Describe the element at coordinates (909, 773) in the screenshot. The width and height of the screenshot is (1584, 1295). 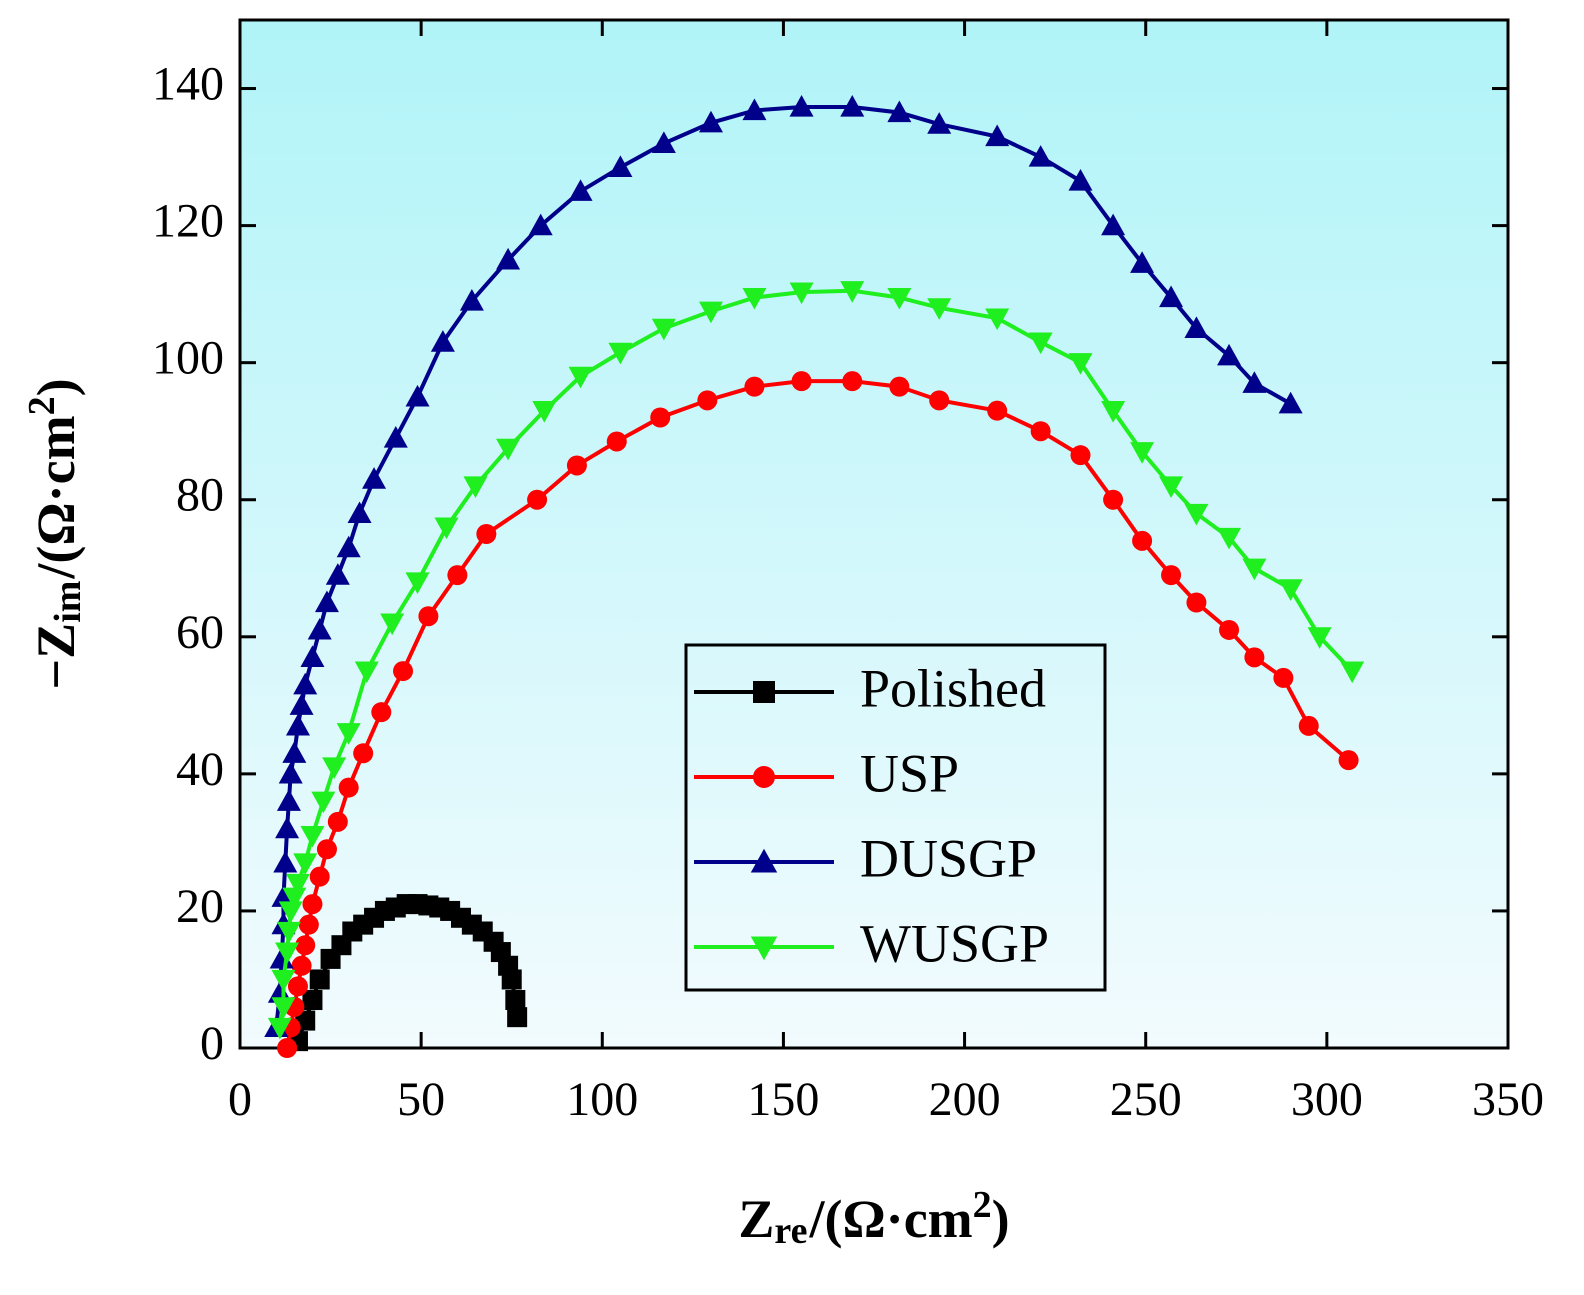
I see `legend-label: USP` at that location.